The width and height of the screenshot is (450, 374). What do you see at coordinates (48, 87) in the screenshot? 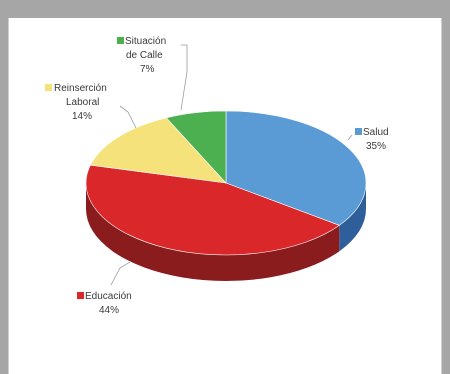
I see `legend-swatch-reinsercion` at bounding box center [48, 87].